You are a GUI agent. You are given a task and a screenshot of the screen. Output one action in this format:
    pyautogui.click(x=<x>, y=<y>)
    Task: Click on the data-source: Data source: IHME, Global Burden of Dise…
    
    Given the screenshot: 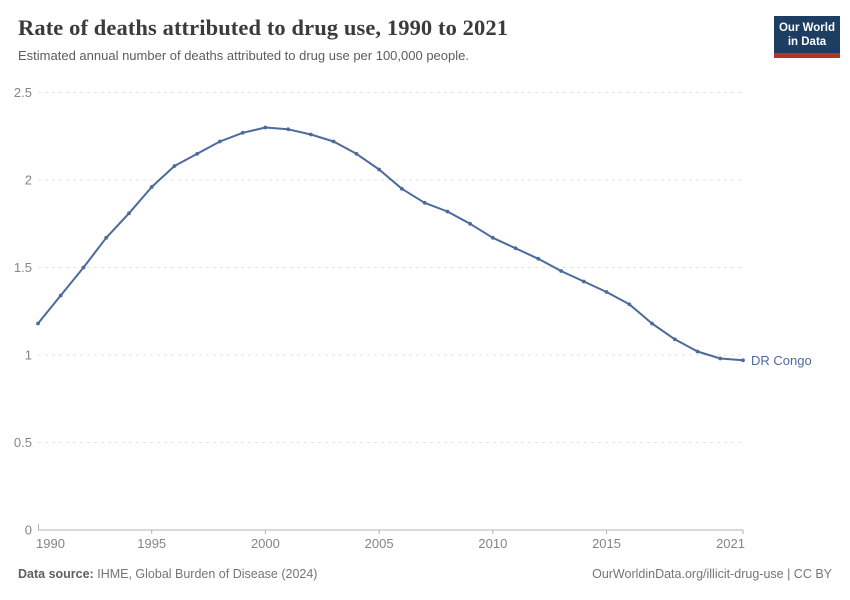 What is the action you would take?
    pyautogui.click(x=167, y=574)
    